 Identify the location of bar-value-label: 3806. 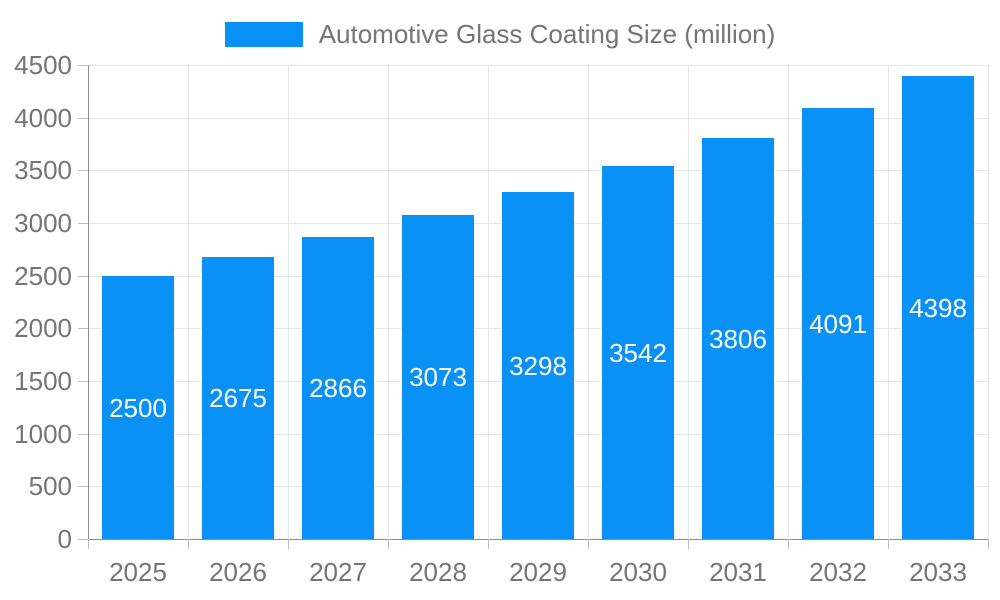
(738, 339).